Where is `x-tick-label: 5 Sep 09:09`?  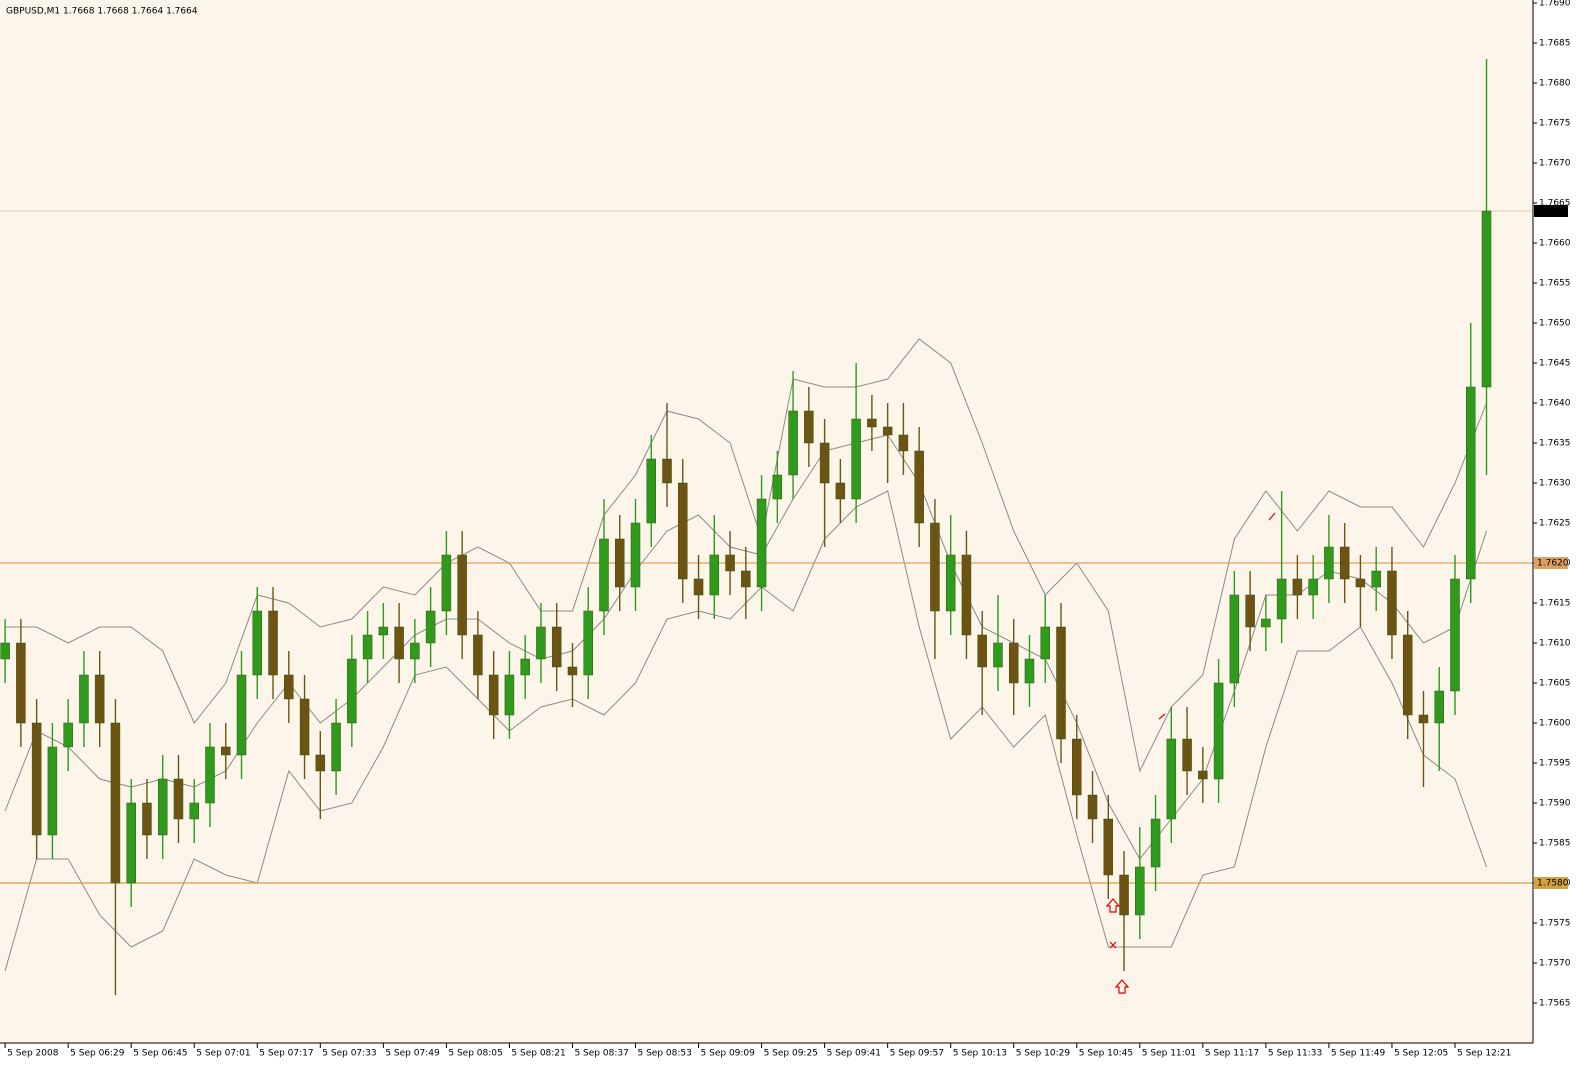 x-tick-label: 5 Sep 09:09 is located at coordinates (728, 1054).